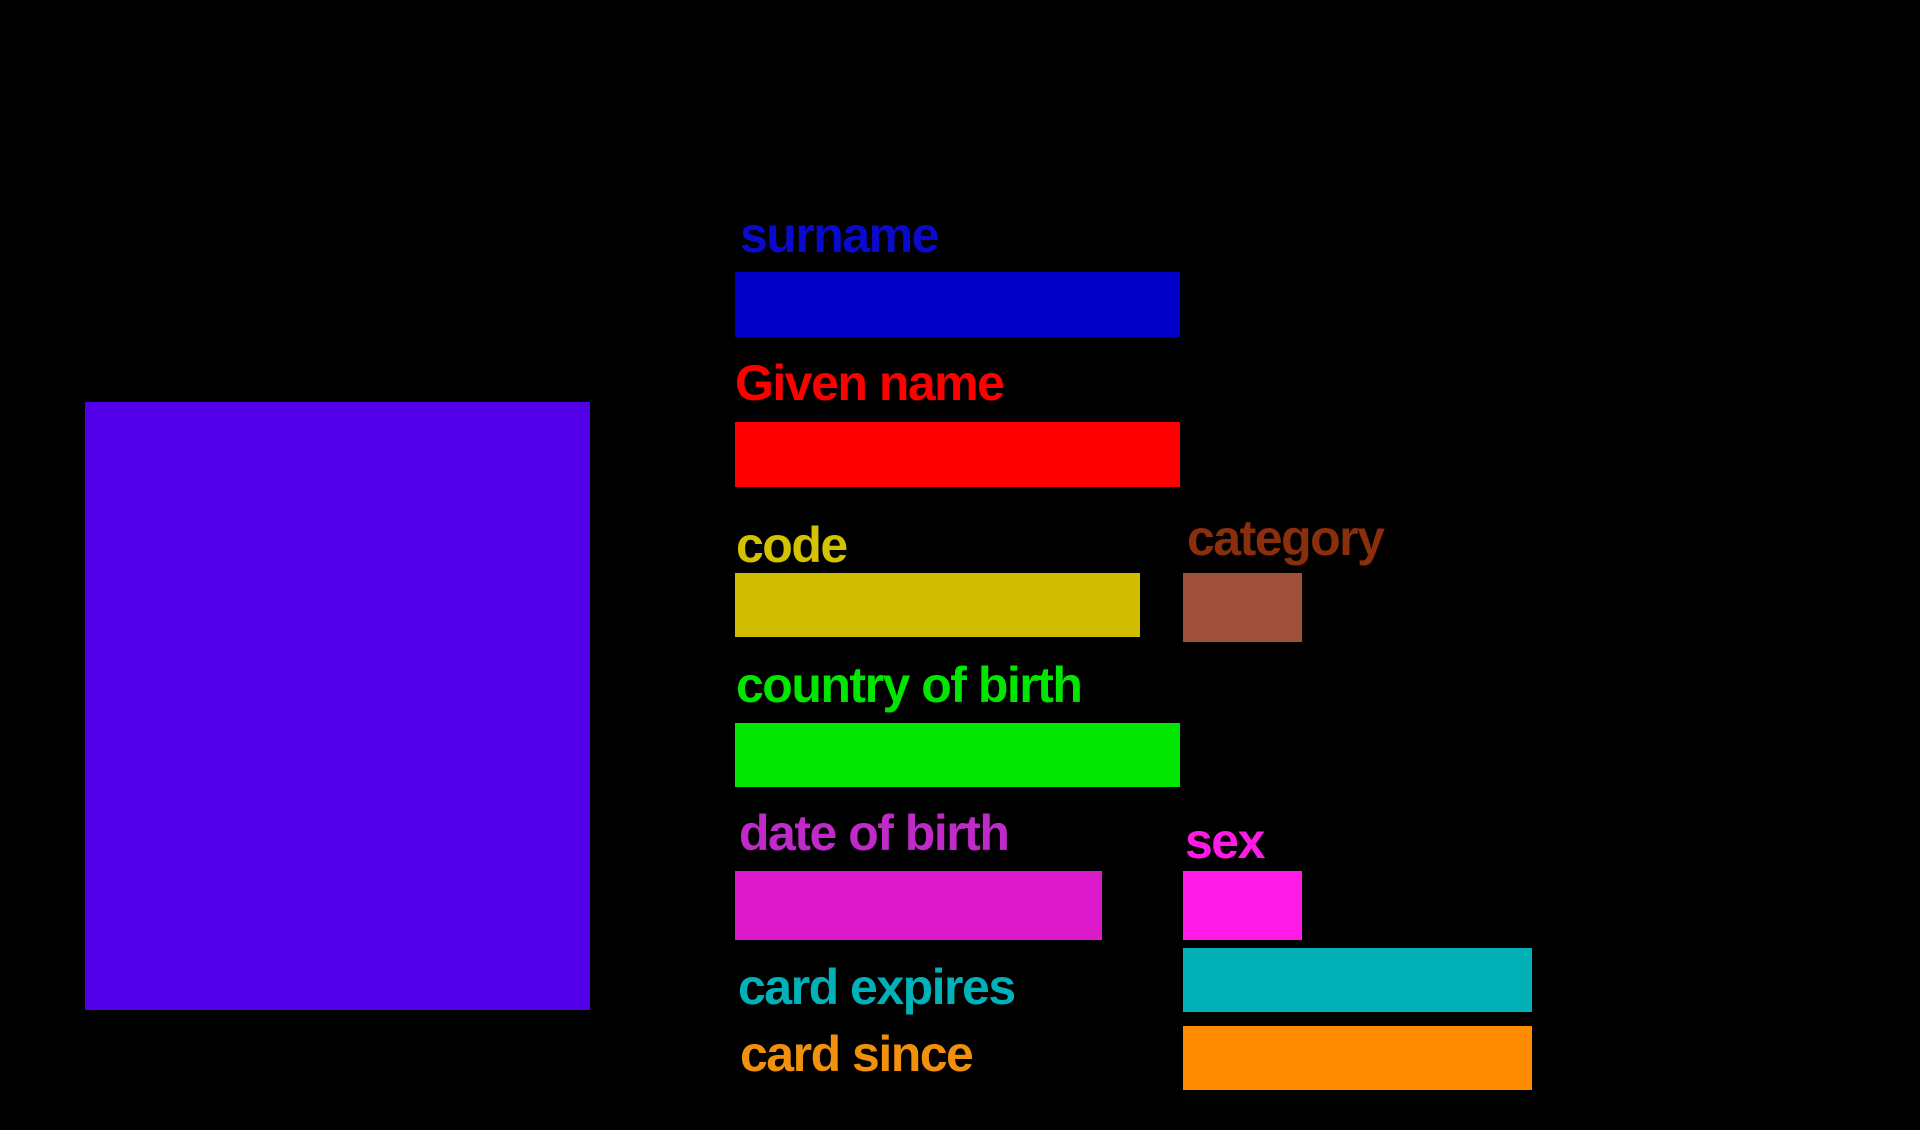 This screenshot has width=1920, height=1130. I want to click on category-label: category, so click(1286, 538).